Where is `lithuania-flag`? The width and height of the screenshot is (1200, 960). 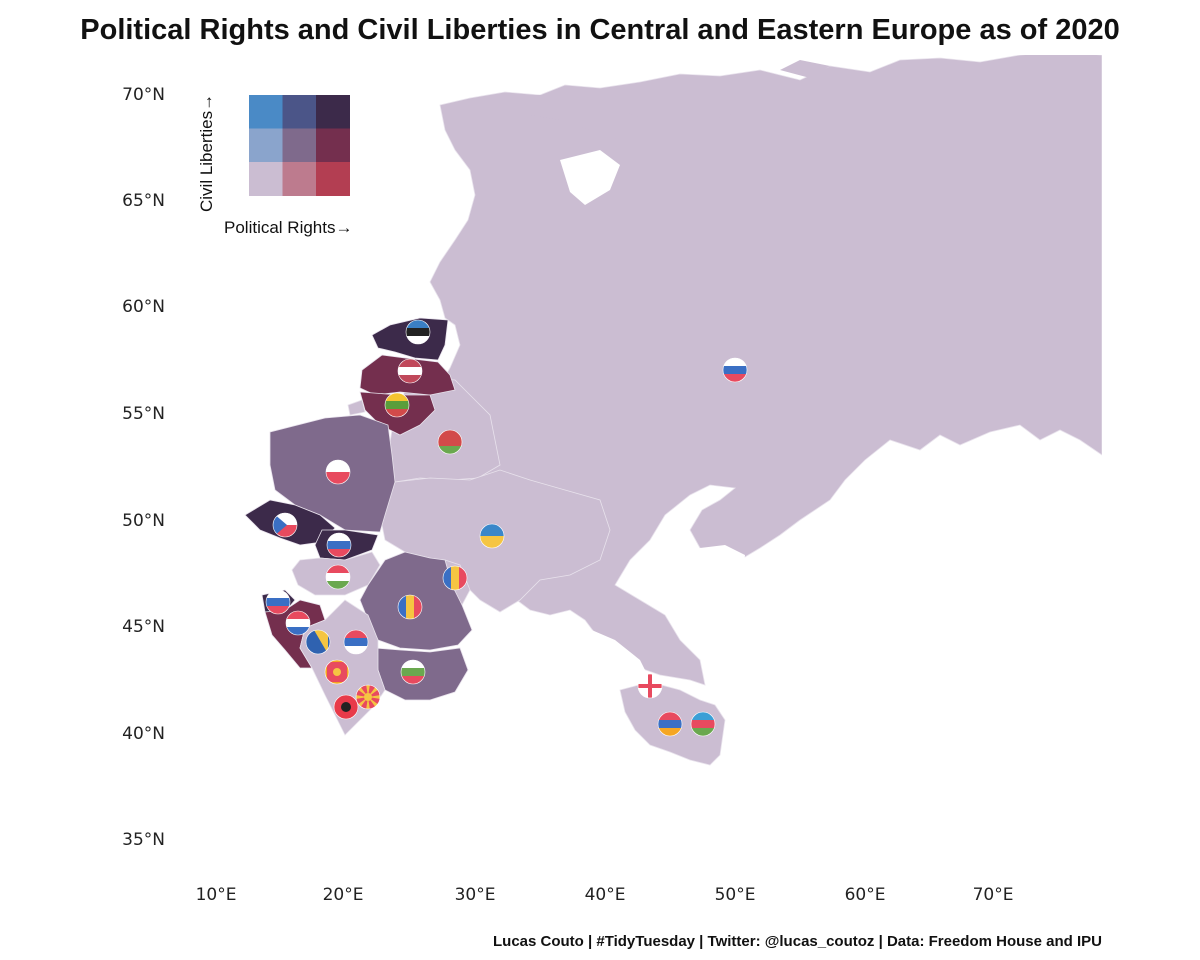
lithuania-flag is located at coordinates (397, 405).